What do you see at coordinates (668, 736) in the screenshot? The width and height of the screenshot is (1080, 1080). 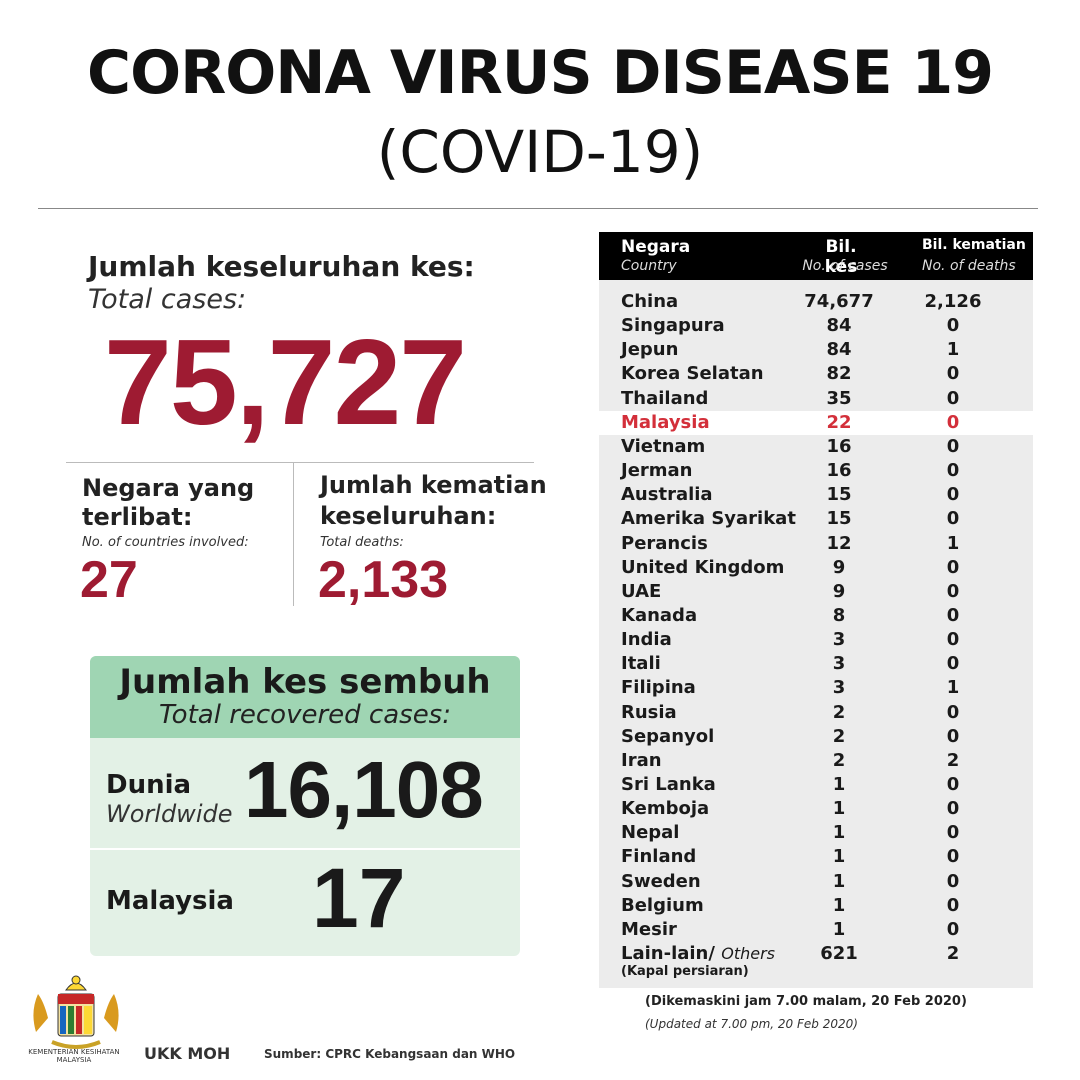 I see `cell-country: Sepanyol` at bounding box center [668, 736].